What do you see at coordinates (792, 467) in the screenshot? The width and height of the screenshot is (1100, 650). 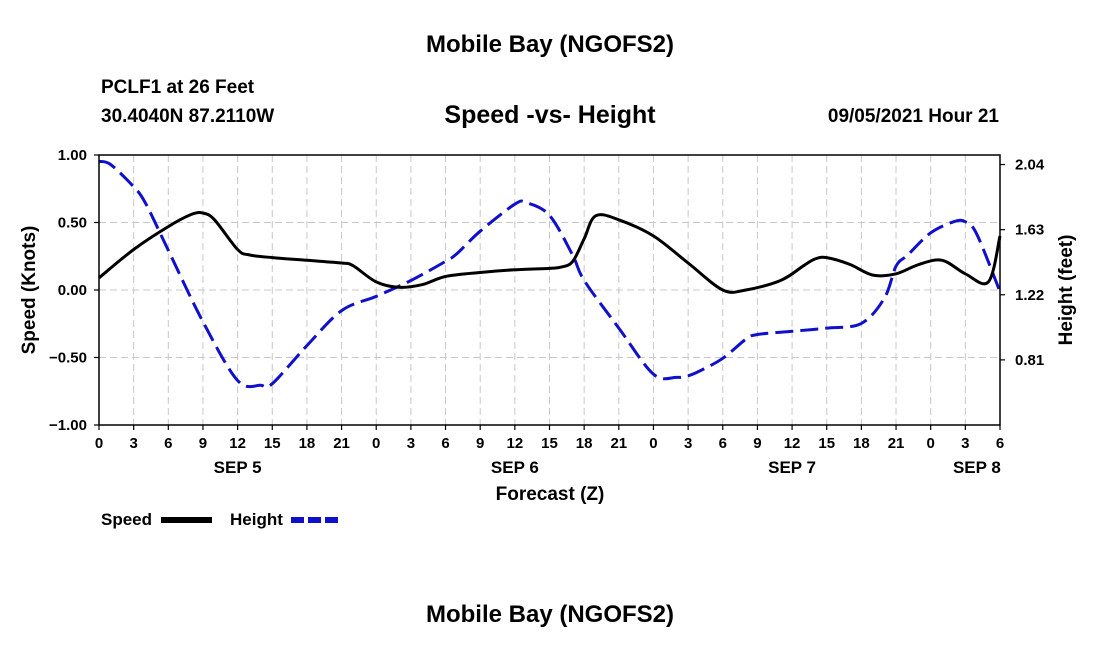 I see `date-label: SEP 7` at bounding box center [792, 467].